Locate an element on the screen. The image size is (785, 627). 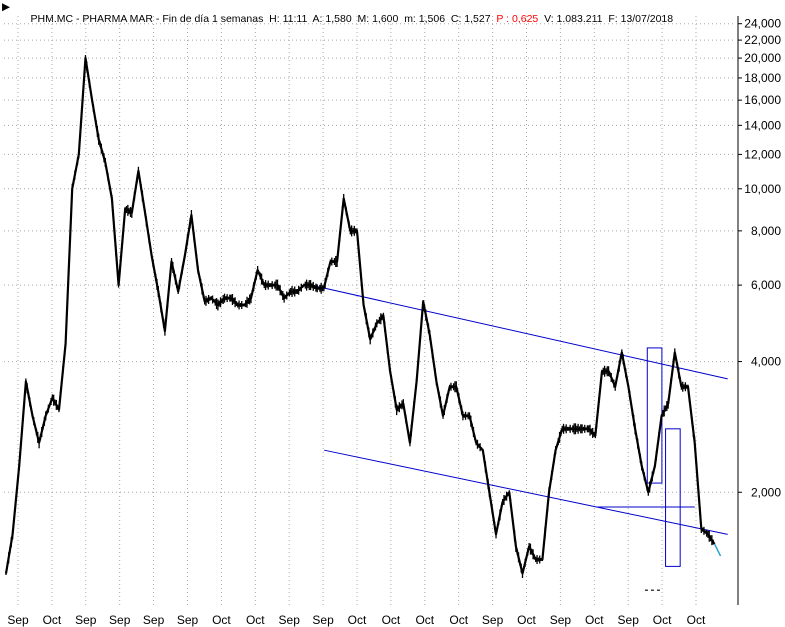
header-segment-p: P : 0,625 is located at coordinates (517, 19).